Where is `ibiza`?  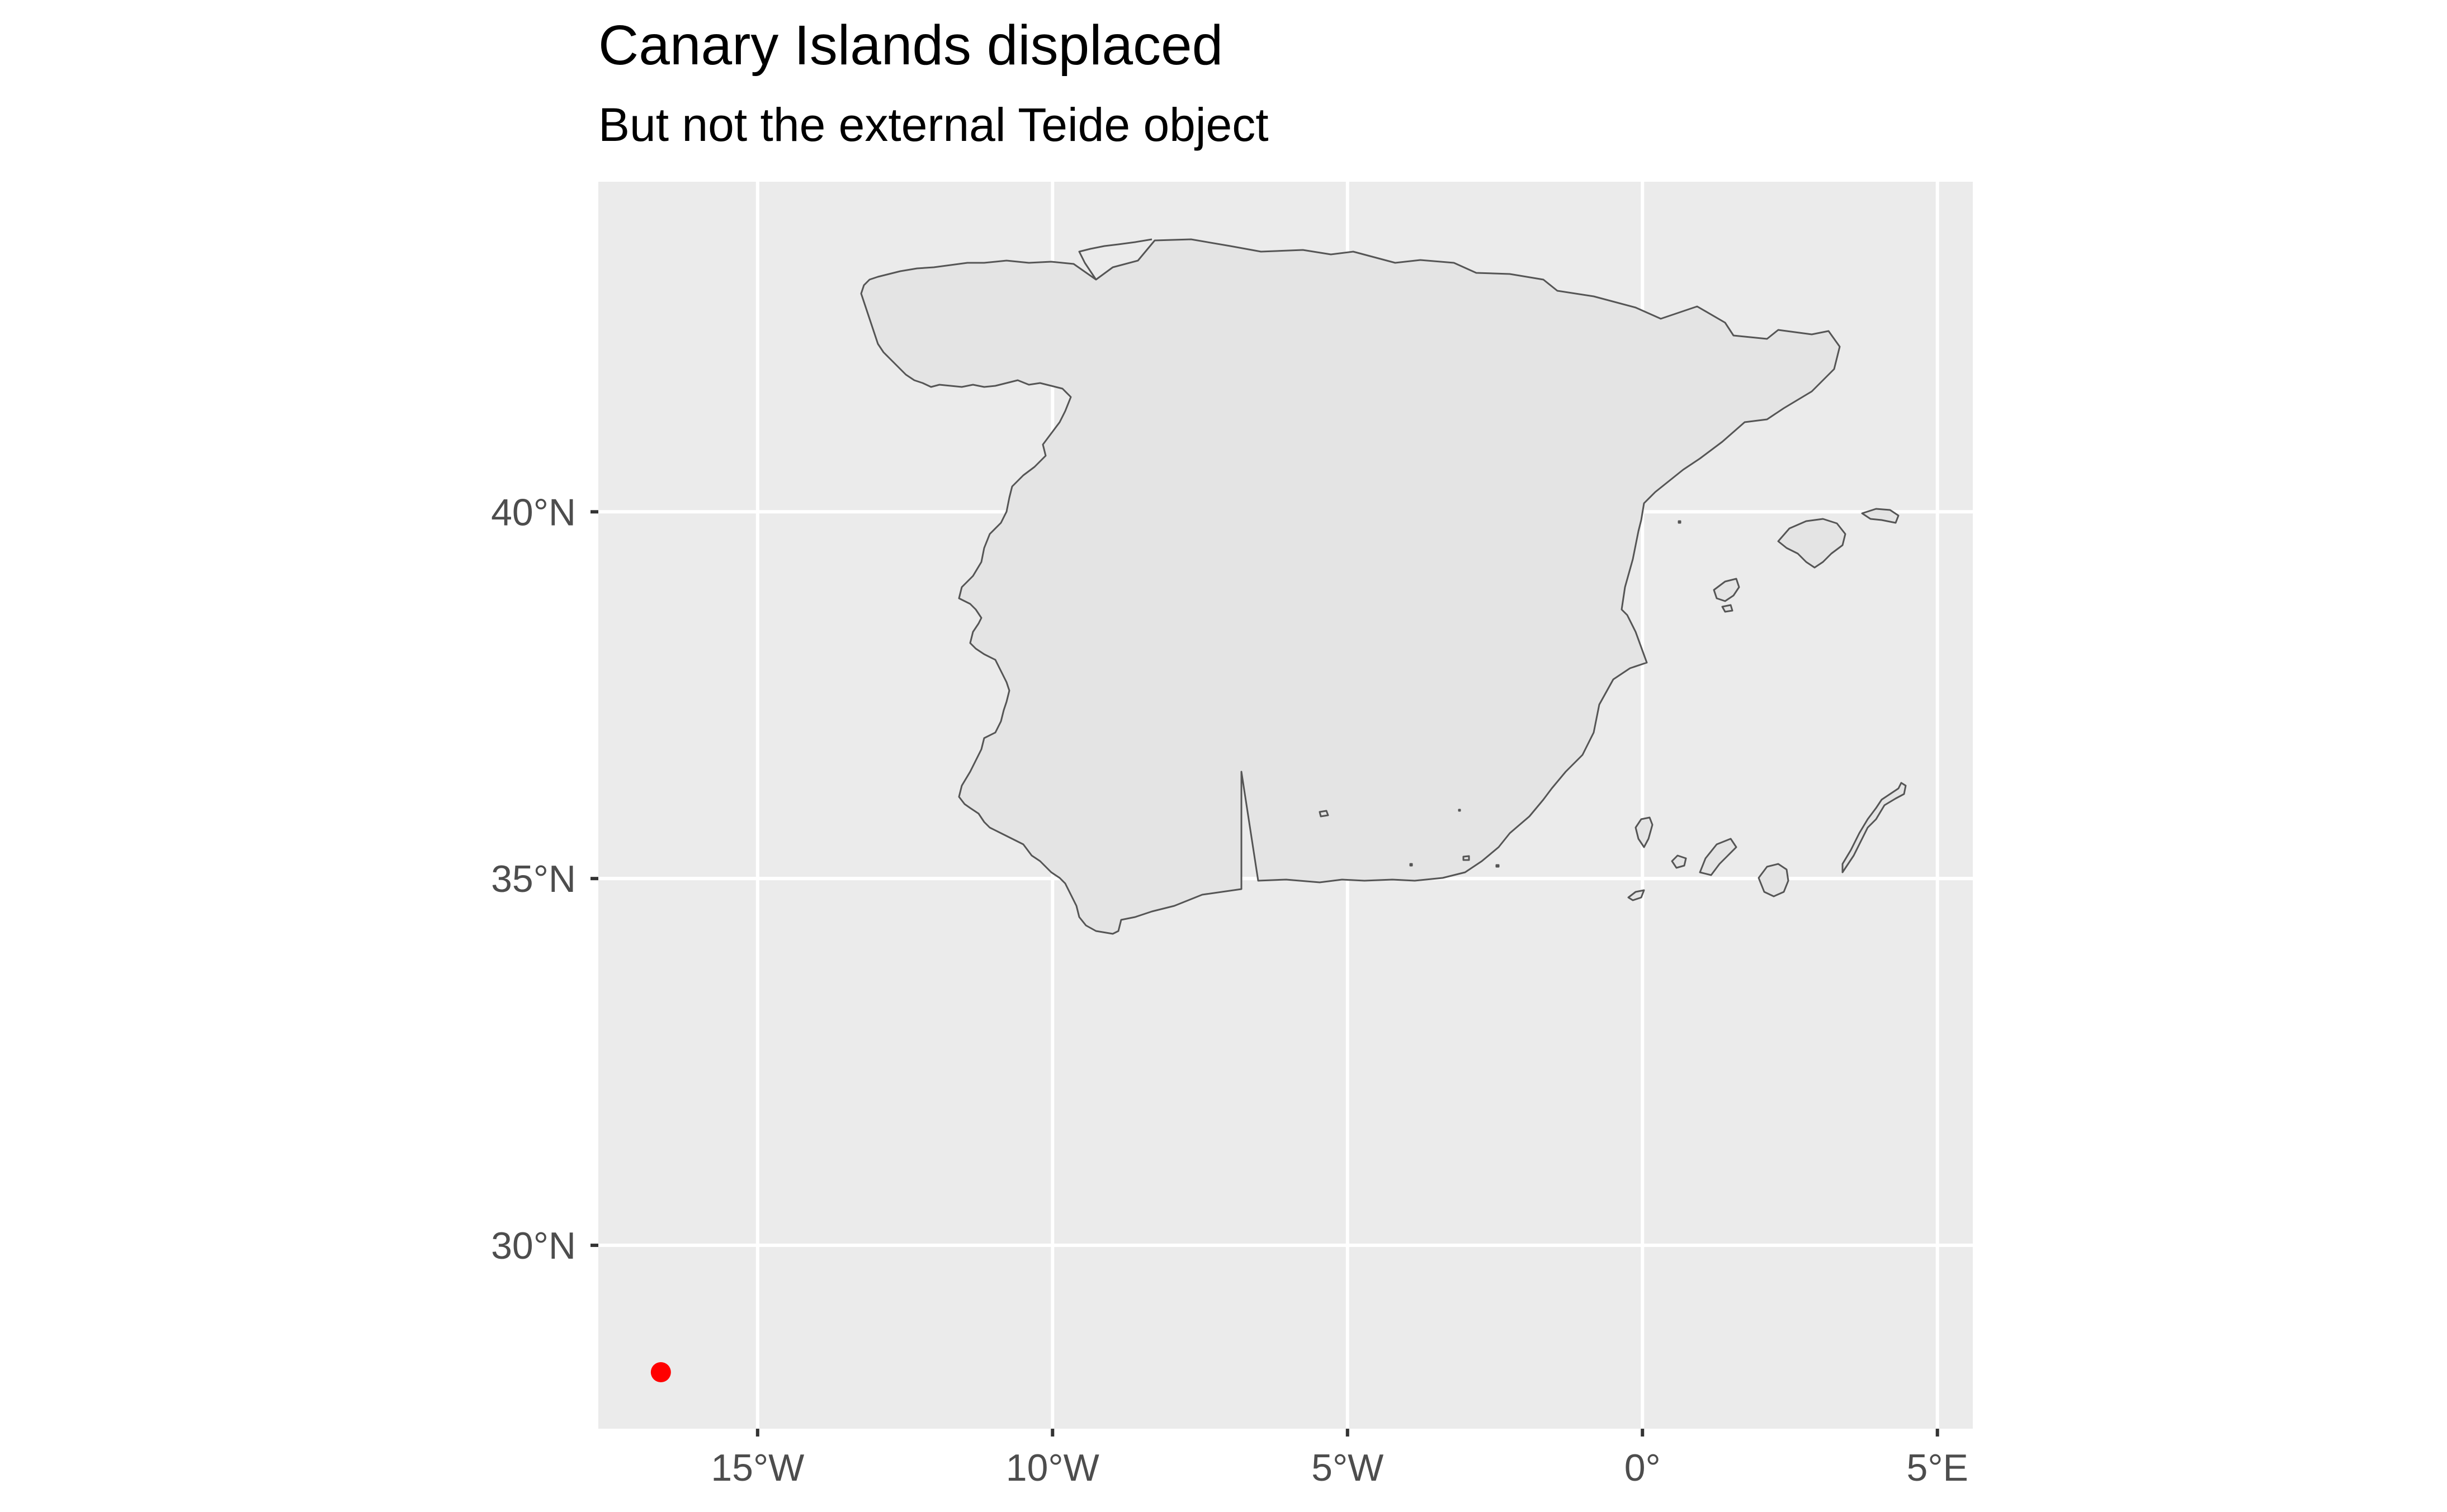 ibiza is located at coordinates (1727, 590).